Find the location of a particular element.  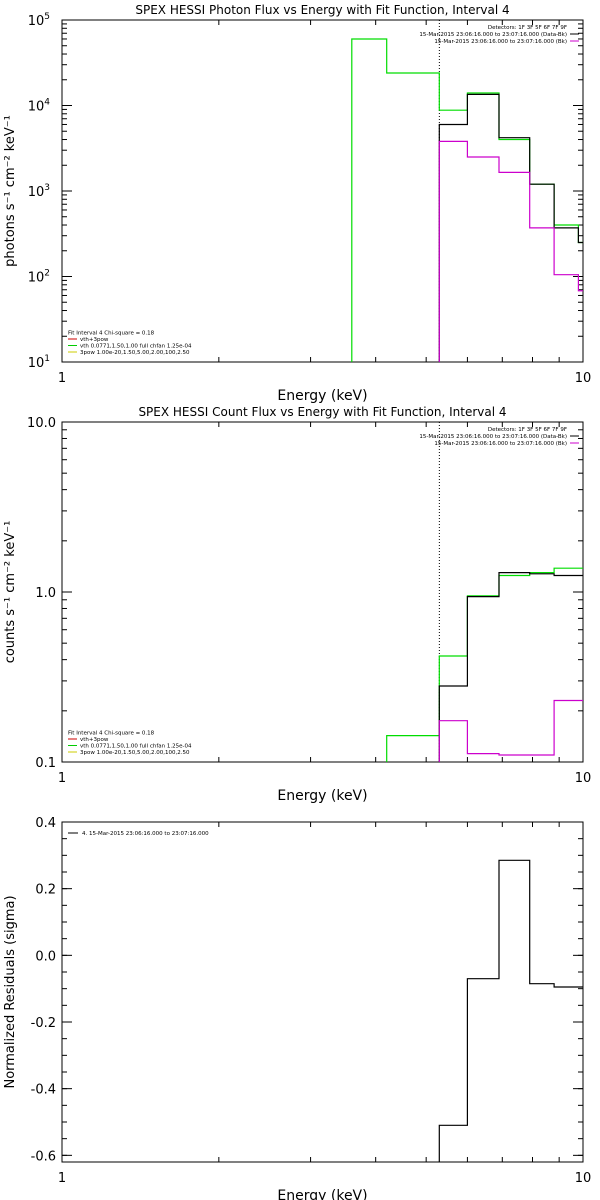

y-tick-label: 10⁴ is located at coordinates (39, 106).